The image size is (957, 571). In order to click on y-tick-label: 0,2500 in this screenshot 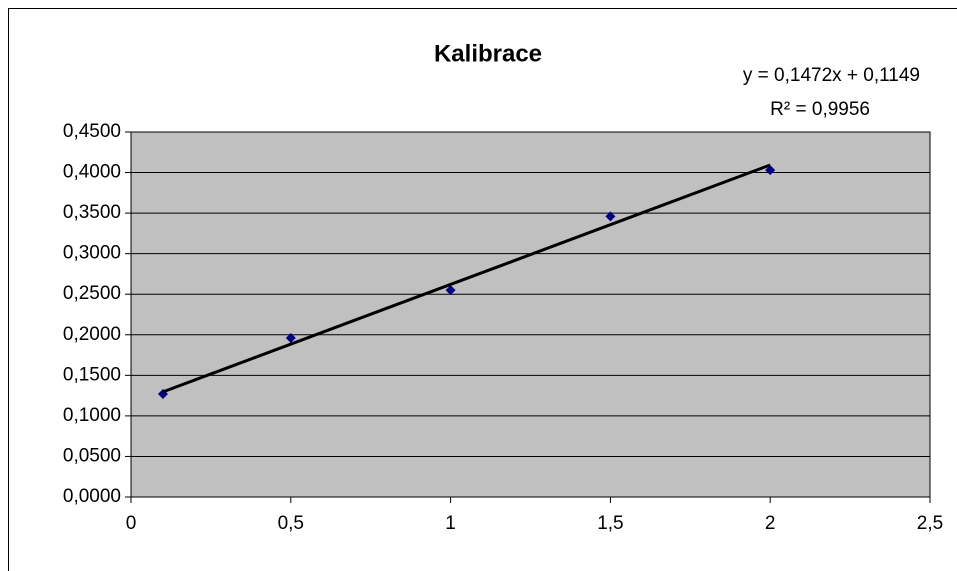, I will do `click(92, 293)`.